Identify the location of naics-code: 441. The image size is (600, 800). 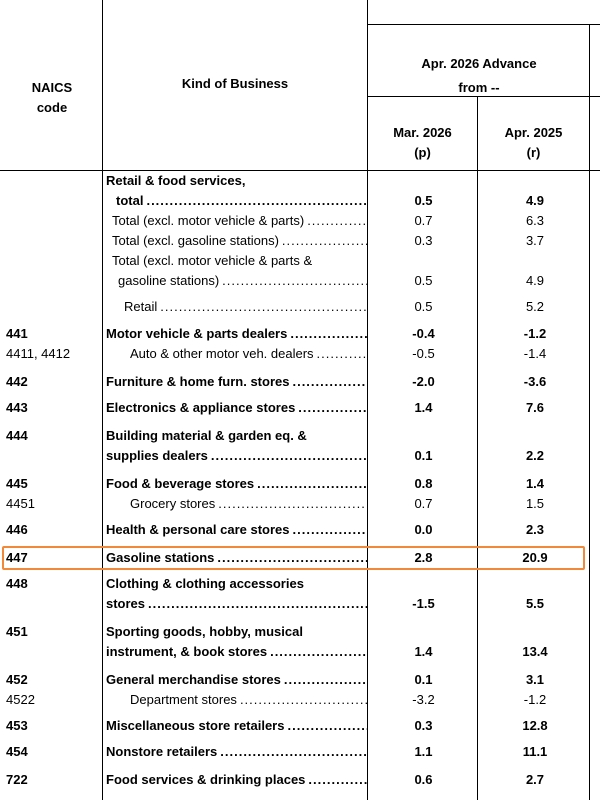
(17, 333).